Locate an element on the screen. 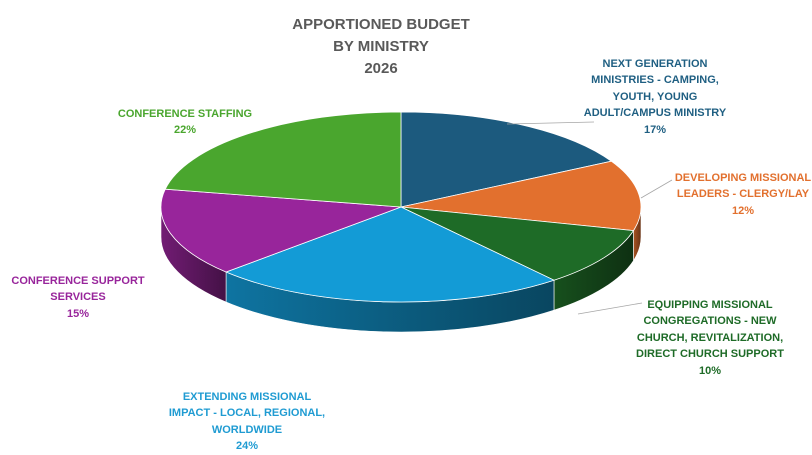 This screenshot has height=455, width=812. data-label-1-line-3: YOUTH, YOUNG is located at coordinates (655, 96).